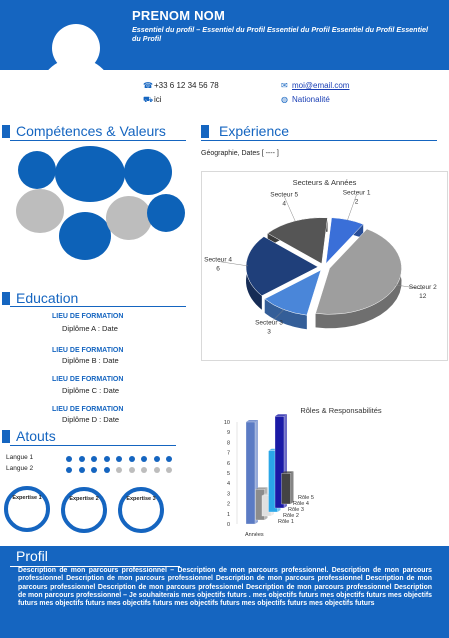 The image size is (449, 638). I want to click on envelope-icon: ✉, so click(284, 85).